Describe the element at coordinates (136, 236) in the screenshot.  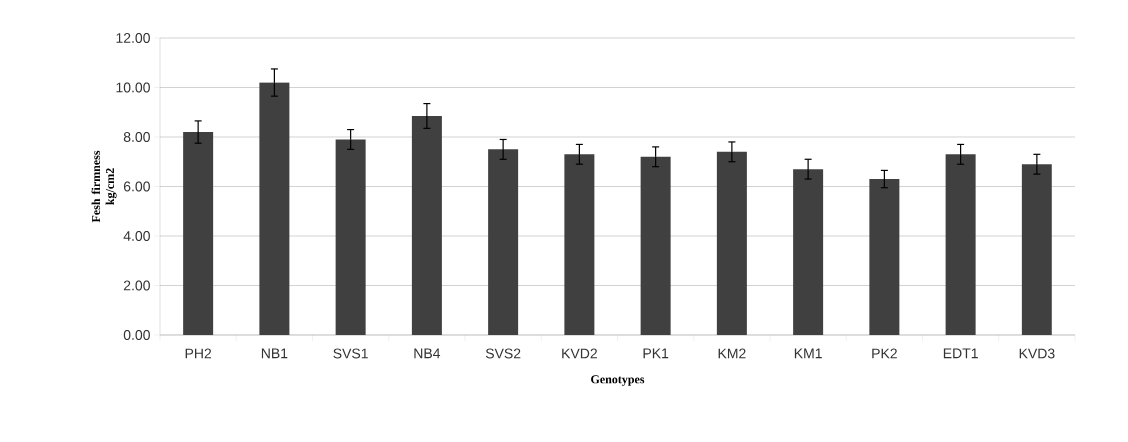
I see `y-tick-label: 4.00` at that location.